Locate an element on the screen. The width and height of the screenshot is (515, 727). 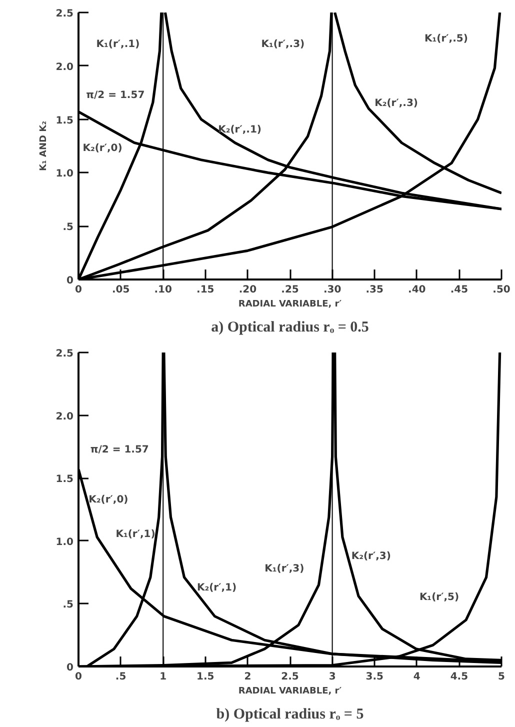
x-tick-label: .40 is located at coordinates (417, 290).